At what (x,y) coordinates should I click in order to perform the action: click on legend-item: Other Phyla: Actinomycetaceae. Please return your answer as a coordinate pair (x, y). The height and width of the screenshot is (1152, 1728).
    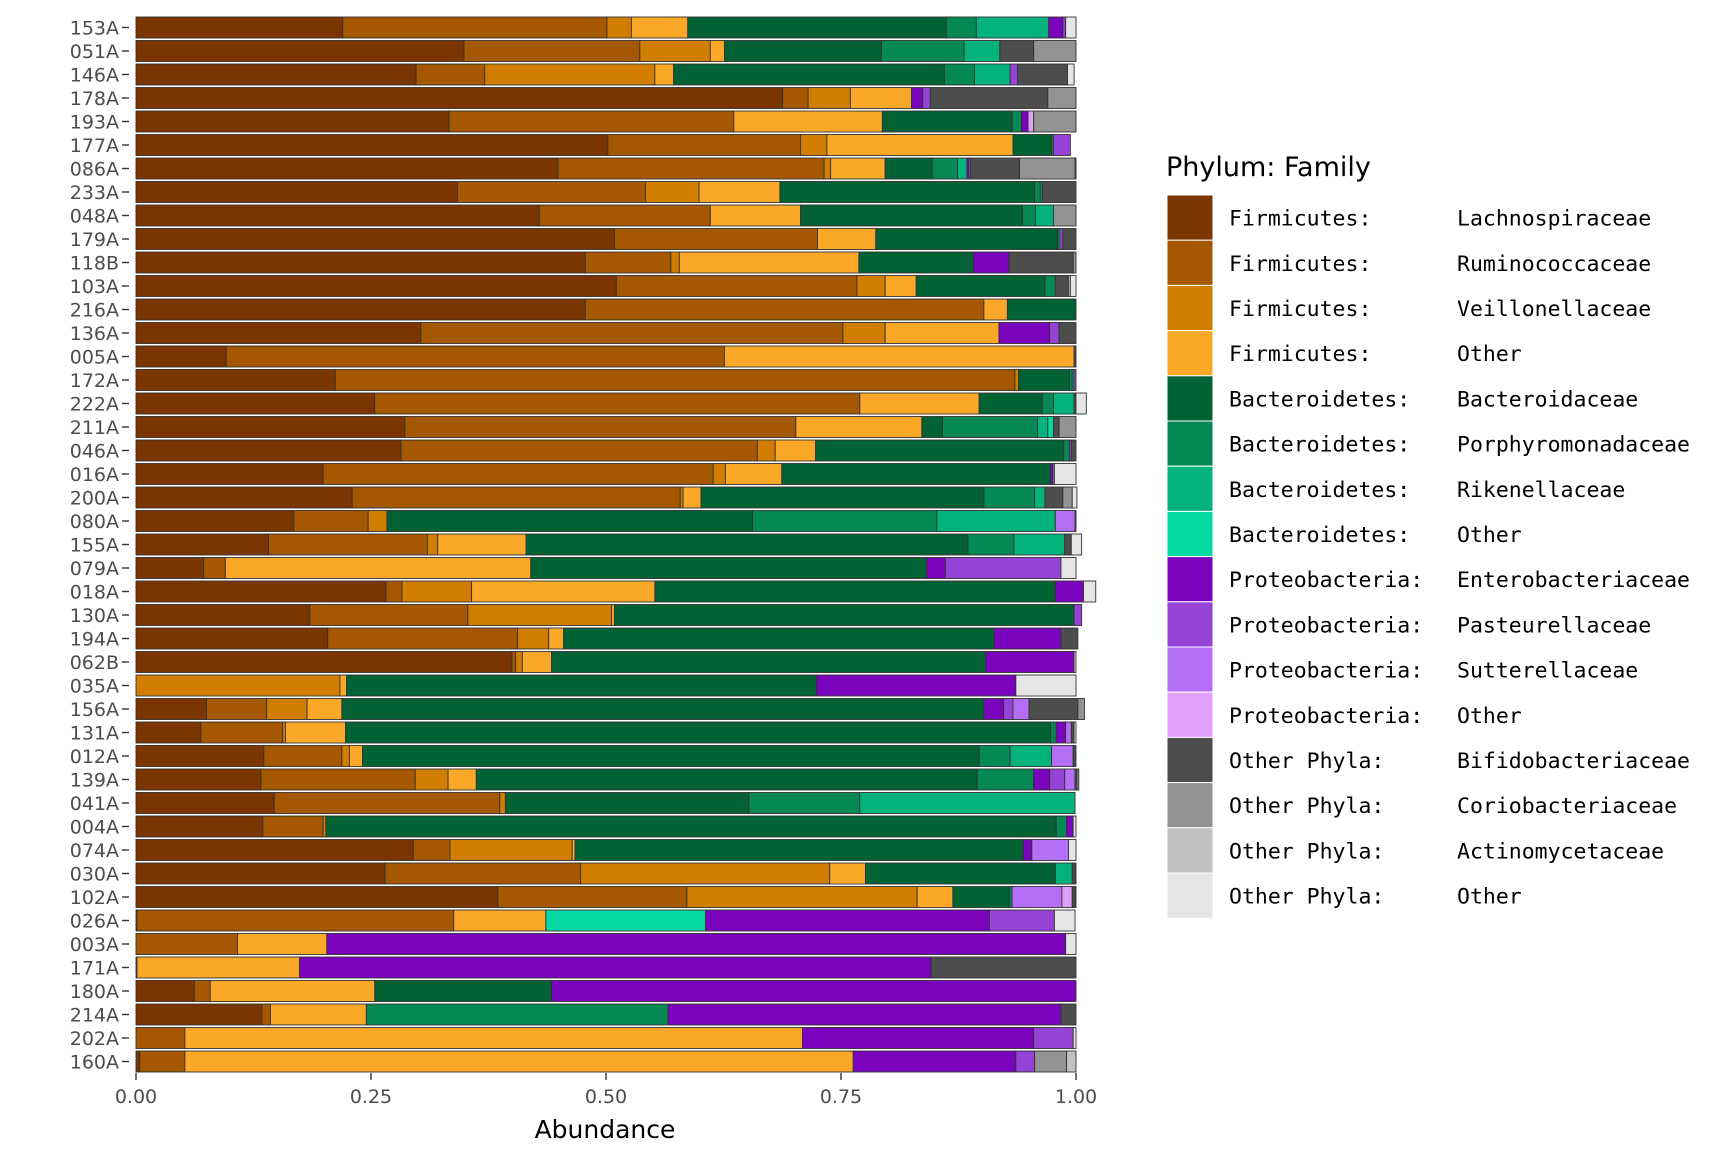
    Looking at the image, I should click on (1415, 850).